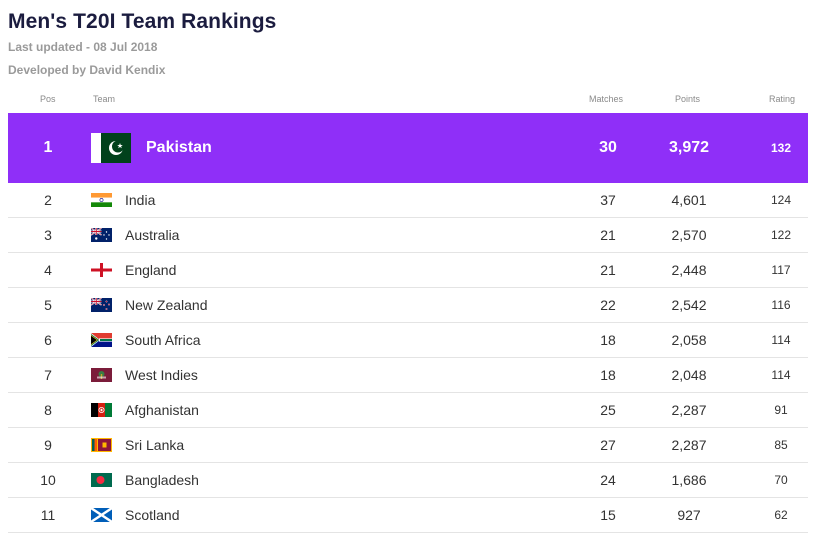 The image size is (827, 537). Describe the element at coordinates (608, 200) in the screenshot. I see `matches-value: 37` at that location.